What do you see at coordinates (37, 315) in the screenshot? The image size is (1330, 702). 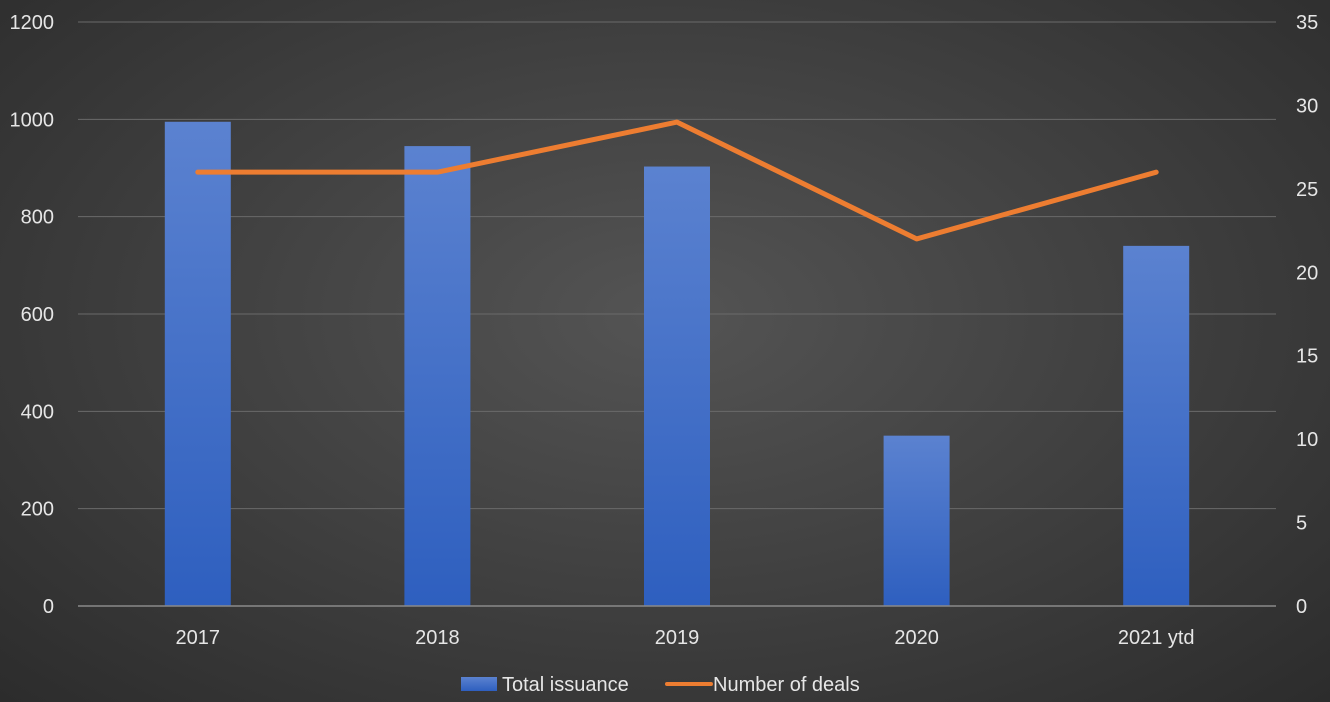 I see `left-axis-tick-label: 600` at bounding box center [37, 315].